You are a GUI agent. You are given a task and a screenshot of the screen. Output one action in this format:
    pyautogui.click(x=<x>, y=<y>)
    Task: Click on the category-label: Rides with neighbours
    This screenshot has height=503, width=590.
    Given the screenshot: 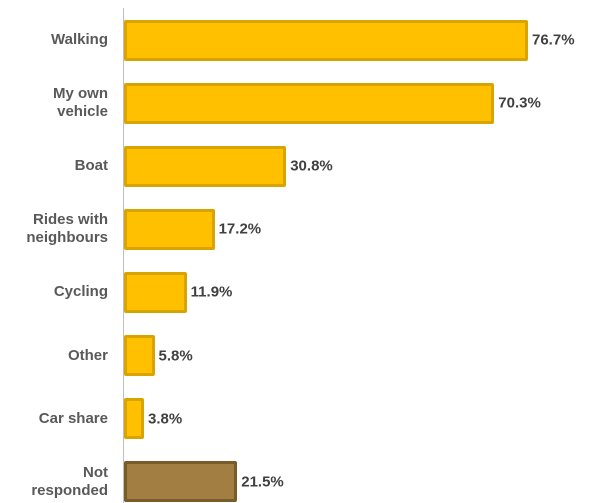 What is the action you would take?
    pyautogui.click(x=67, y=229)
    